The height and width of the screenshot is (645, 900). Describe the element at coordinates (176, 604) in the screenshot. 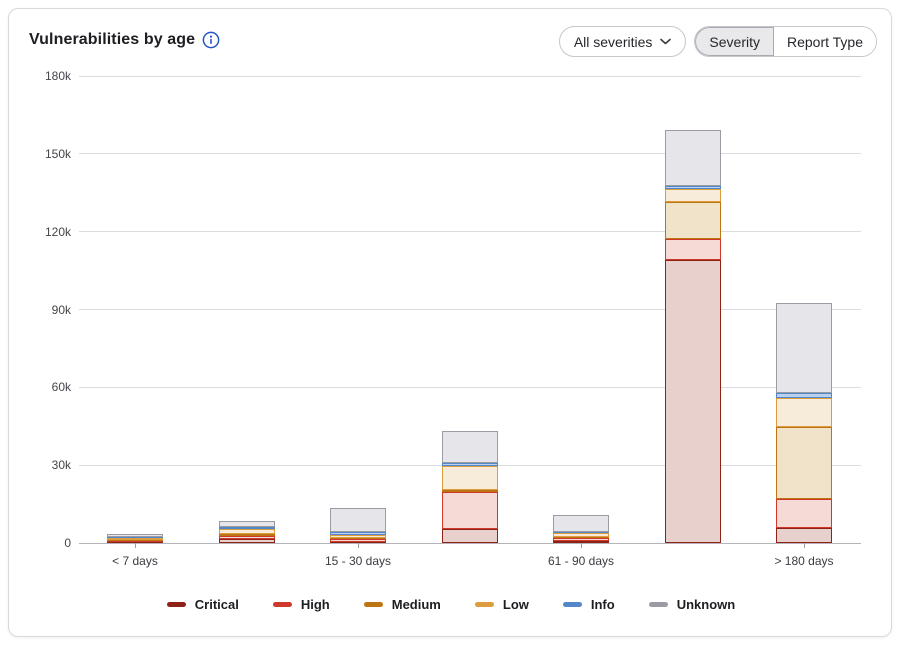

I see `legend-swatch-critical` at that location.